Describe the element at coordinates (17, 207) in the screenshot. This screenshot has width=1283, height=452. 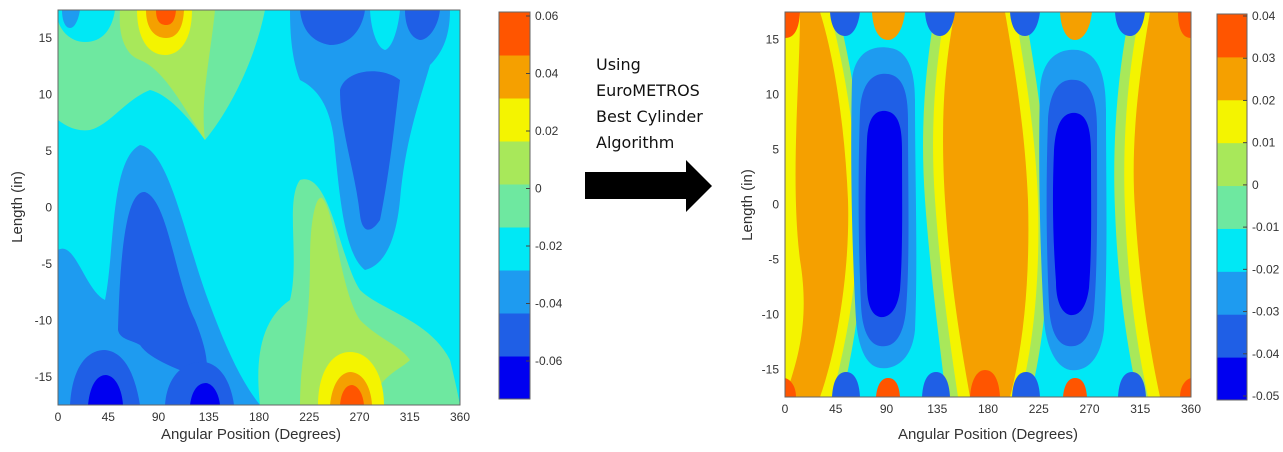
I see `left-y-axis-label: Length (in)` at that location.